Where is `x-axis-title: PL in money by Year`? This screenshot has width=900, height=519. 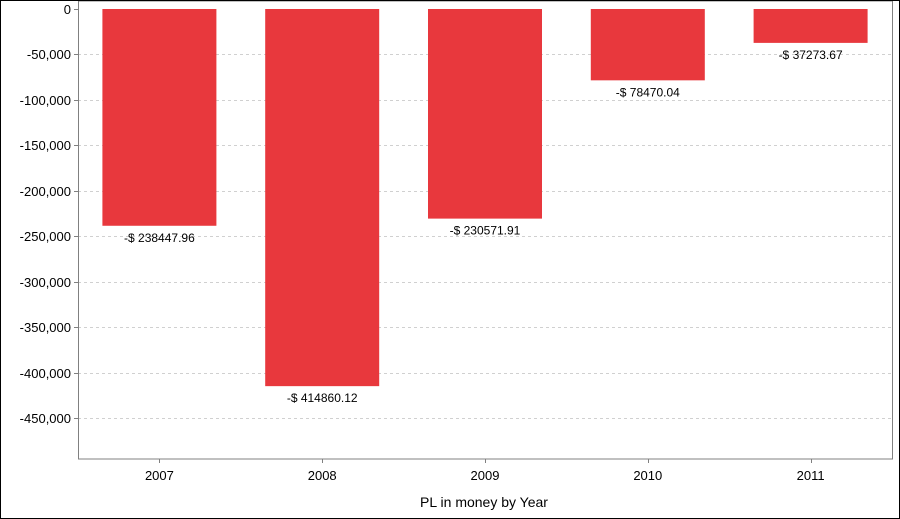
x-axis-title: PL in money by Year is located at coordinates (484, 502).